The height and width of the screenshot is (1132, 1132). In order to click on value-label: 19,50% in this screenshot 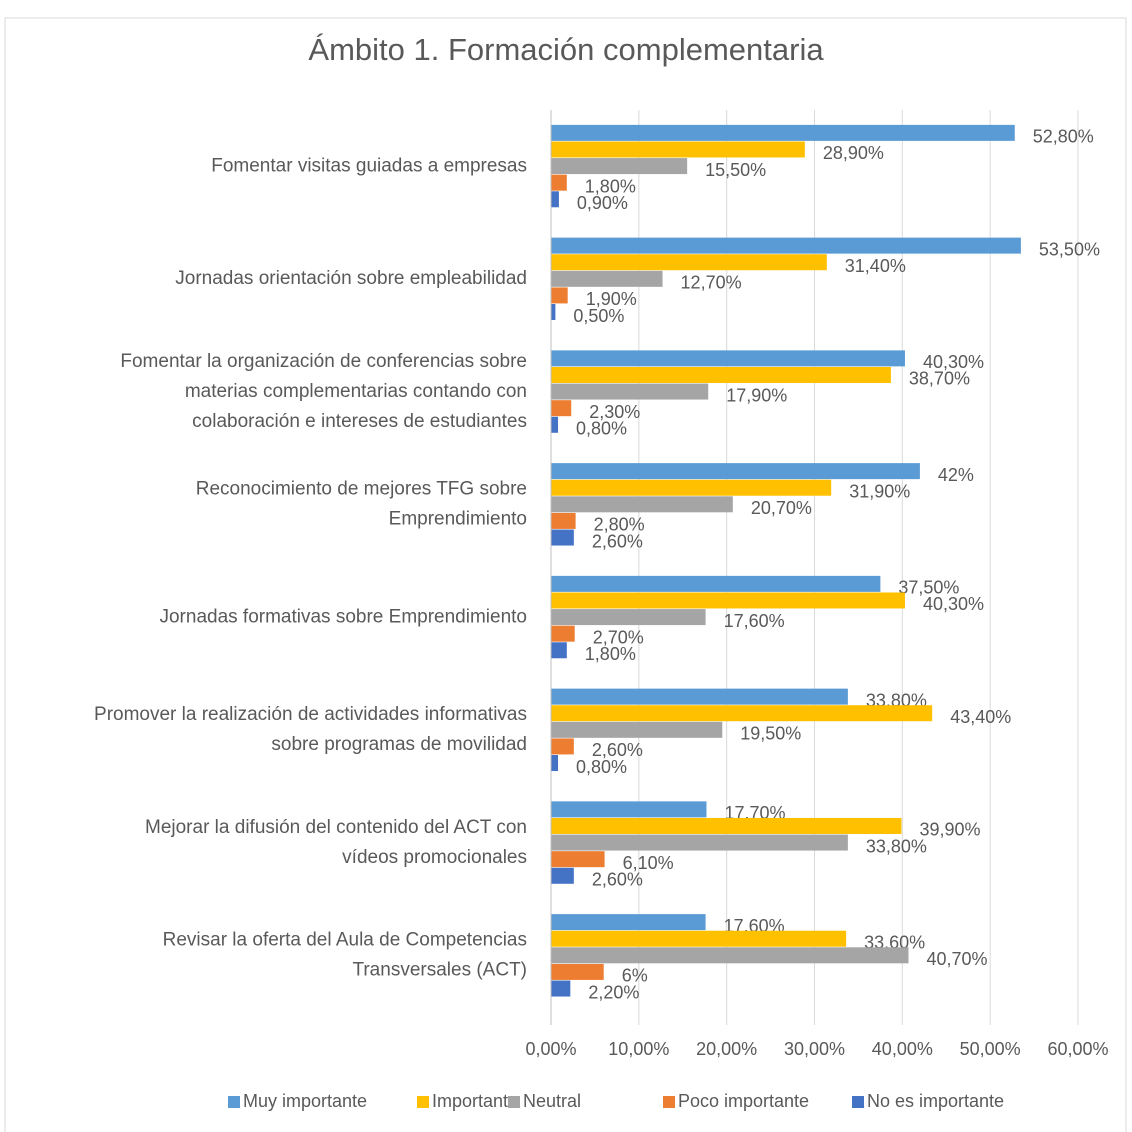, I will do `click(770, 734)`.